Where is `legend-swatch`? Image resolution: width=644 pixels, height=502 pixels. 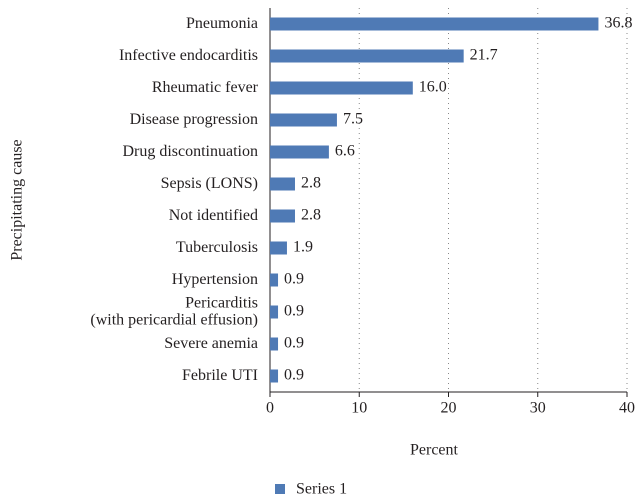 legend-swatch is located at coordinates (280, 489).